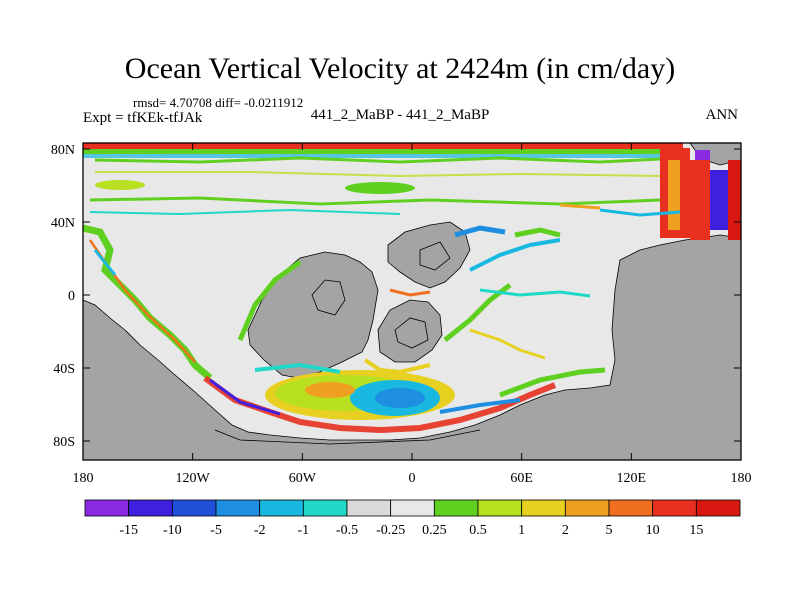 This screenshot has width=800, height=600. Describe the element at coordinates (609, 530) in the screenshot. I see `colorbar-label: 5` at that location.